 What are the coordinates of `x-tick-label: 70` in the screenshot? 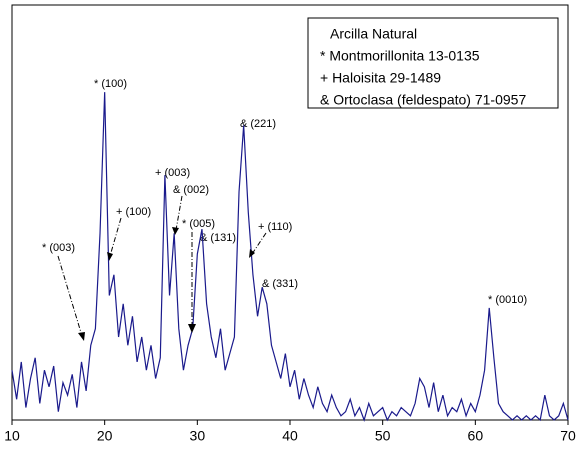 It's located at (568, 436).